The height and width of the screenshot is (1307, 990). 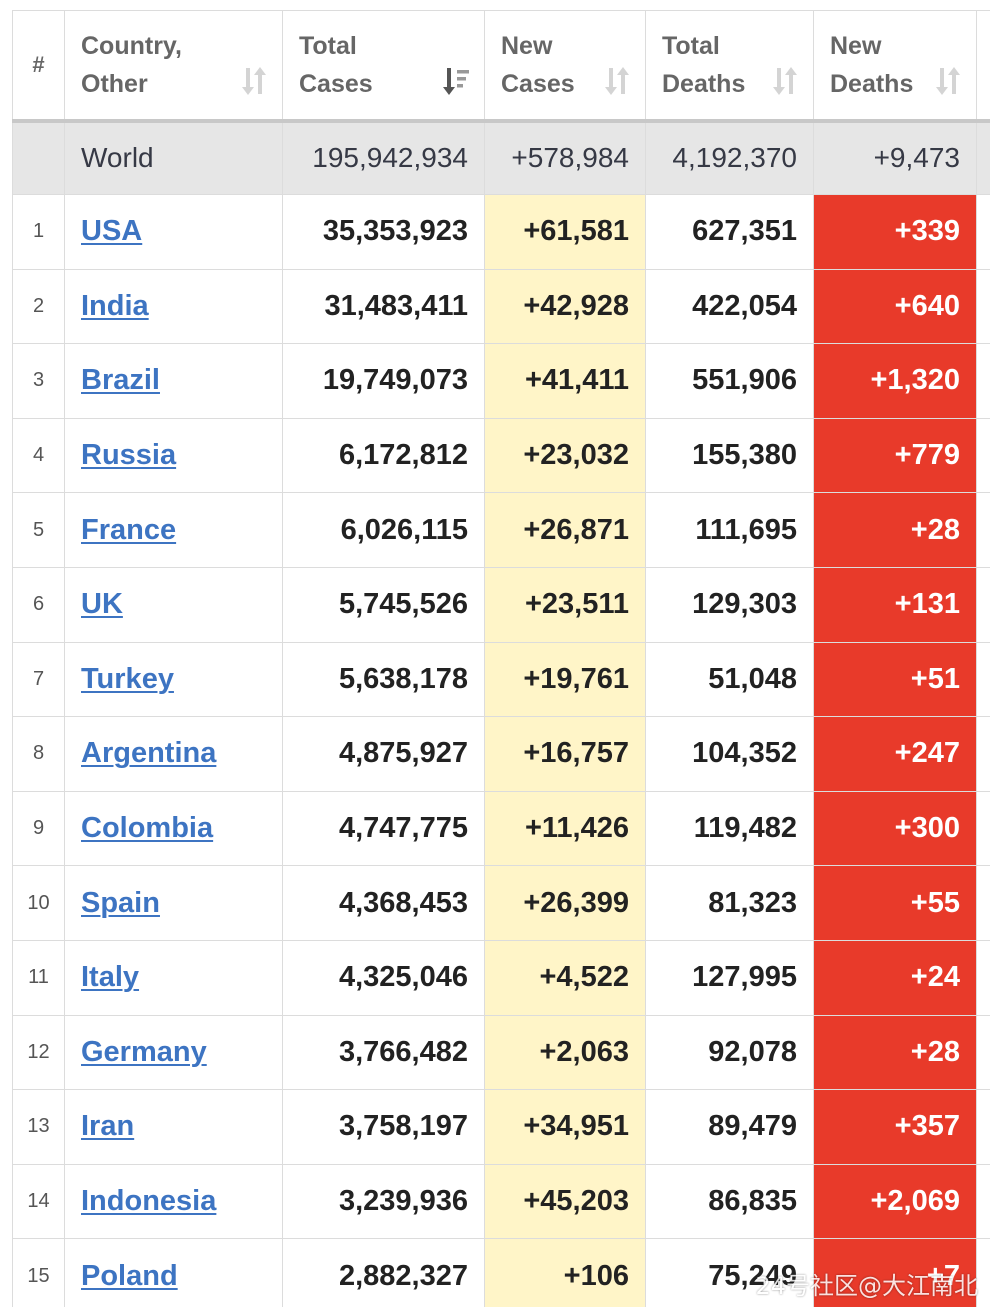 I want to click on new-cases-cell: +23,032, so click(x=565, y=455).